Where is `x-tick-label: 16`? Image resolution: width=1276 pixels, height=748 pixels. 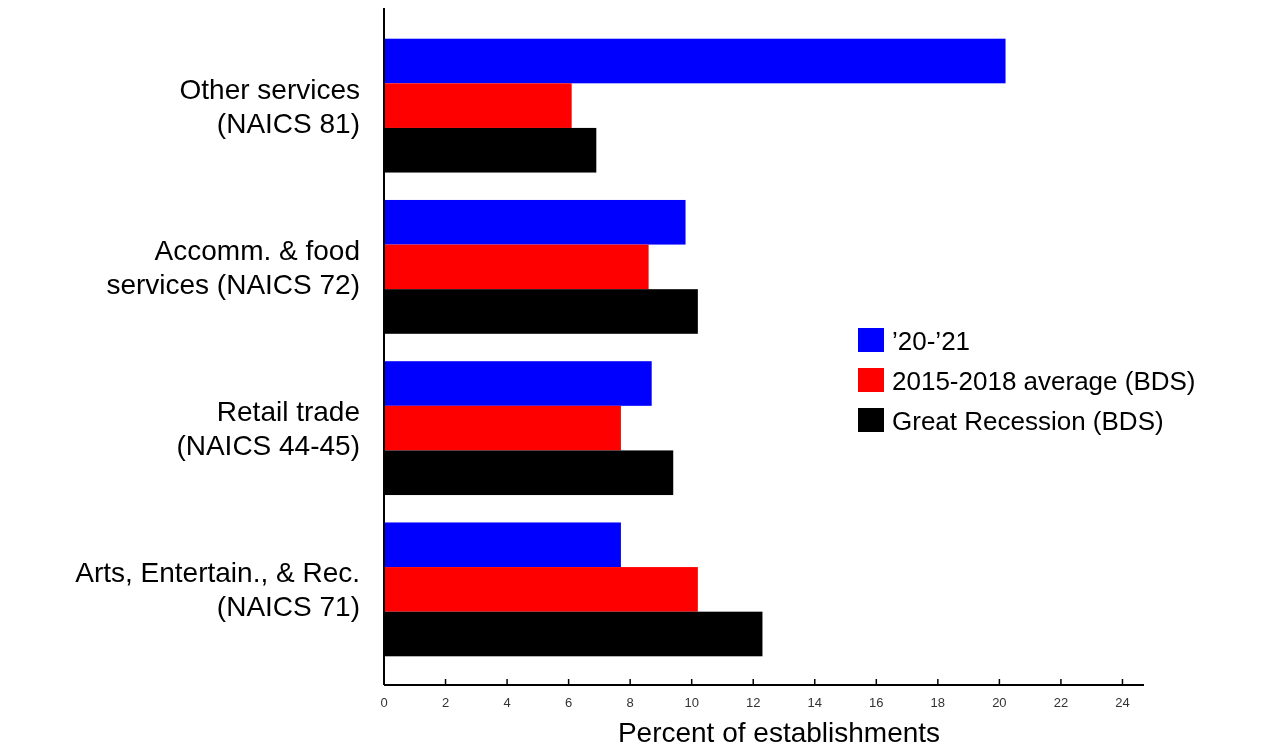
x-tick-label: 16 is located at coordinates (876, 702).